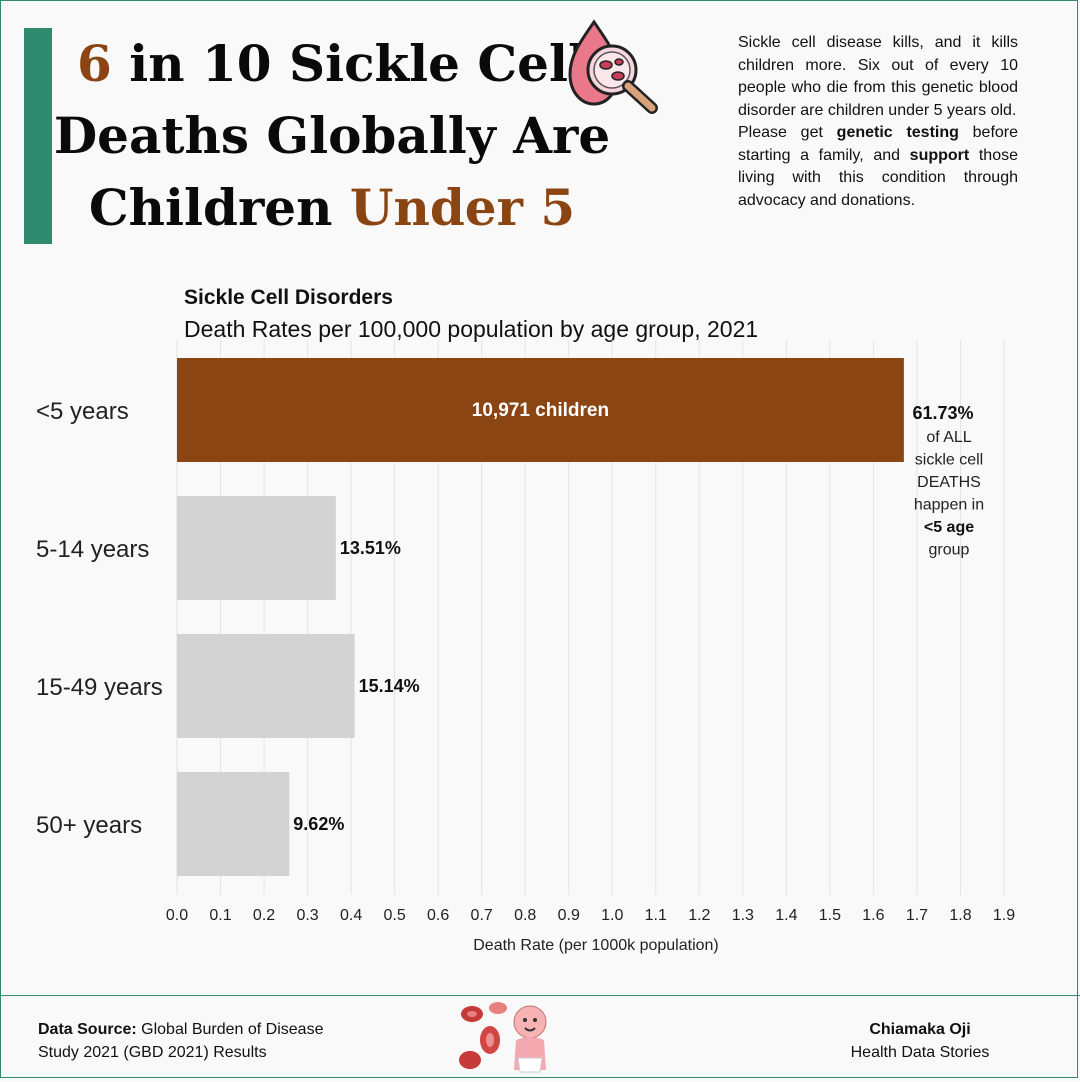 The image size is (1080, 1082). I want to click on data-source-label: Data Source:, so click(87, 1029).